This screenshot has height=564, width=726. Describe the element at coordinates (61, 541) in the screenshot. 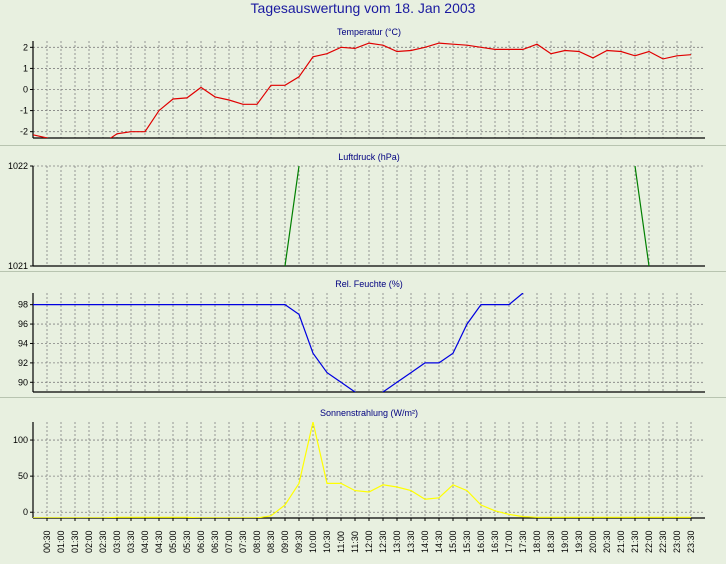

I see `x-tick-label: 01:00` at that location.